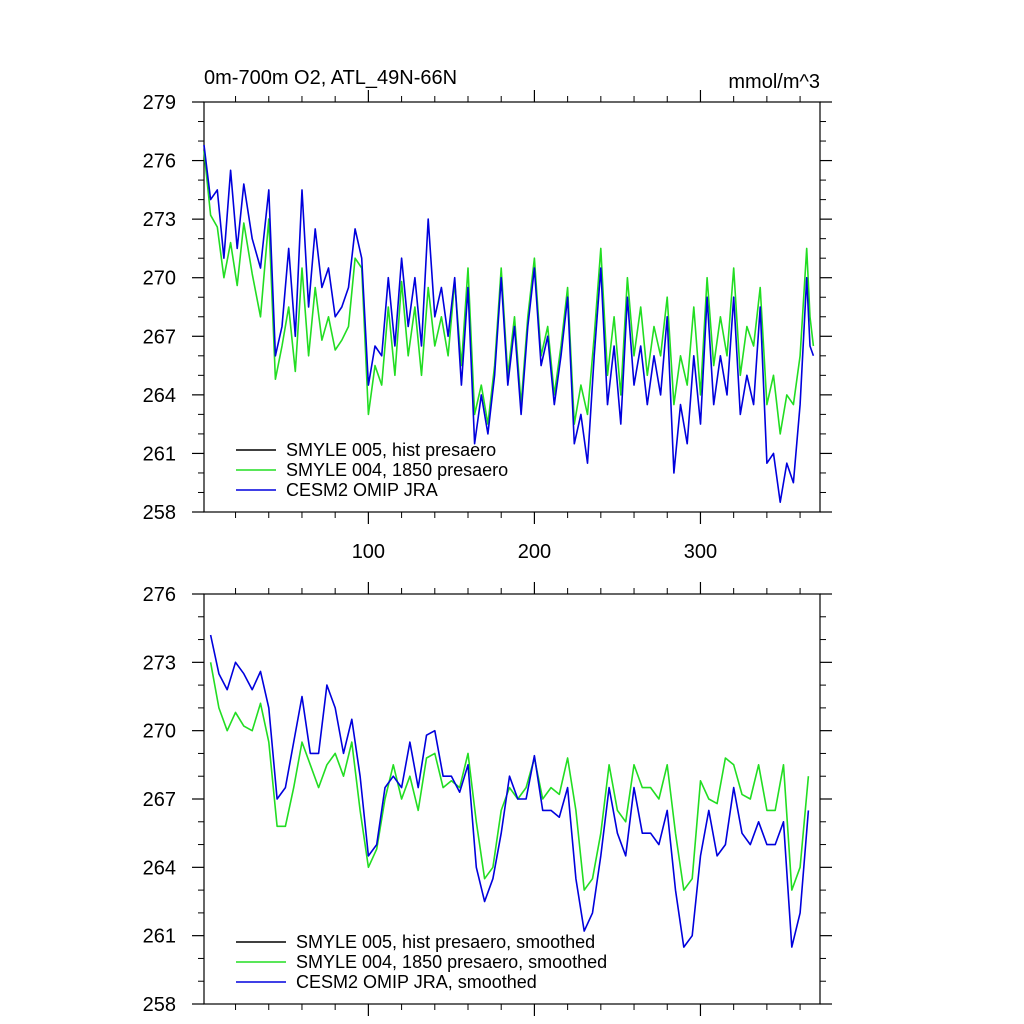 The height and width of the screenshot is (1024, 1024). I want to click on y-tick-label: 276, so click(159, 595).